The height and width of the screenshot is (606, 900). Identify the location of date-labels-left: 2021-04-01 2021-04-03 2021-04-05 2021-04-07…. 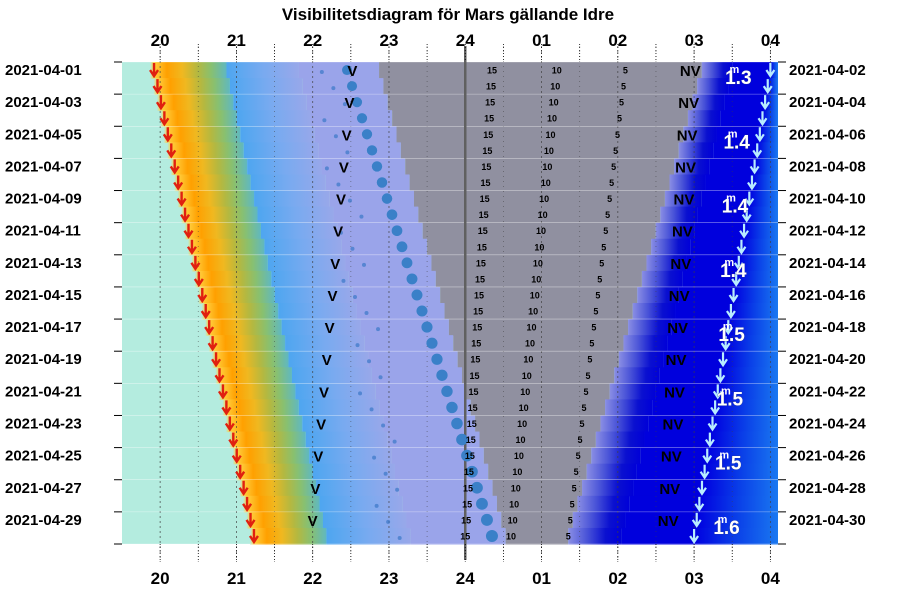
(43, 295).